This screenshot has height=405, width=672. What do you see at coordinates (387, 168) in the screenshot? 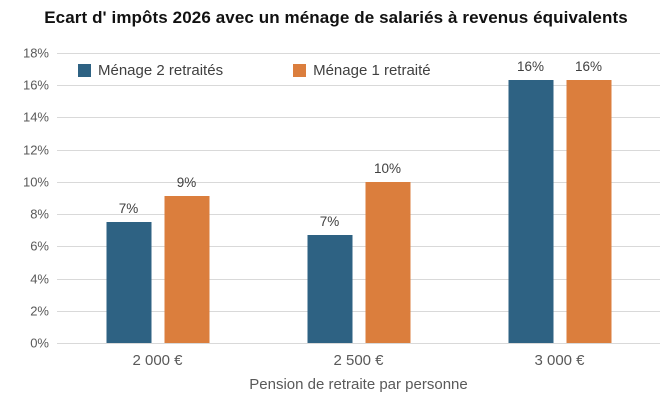
I see `data-label: 10%` at bounding box center [387, 168].